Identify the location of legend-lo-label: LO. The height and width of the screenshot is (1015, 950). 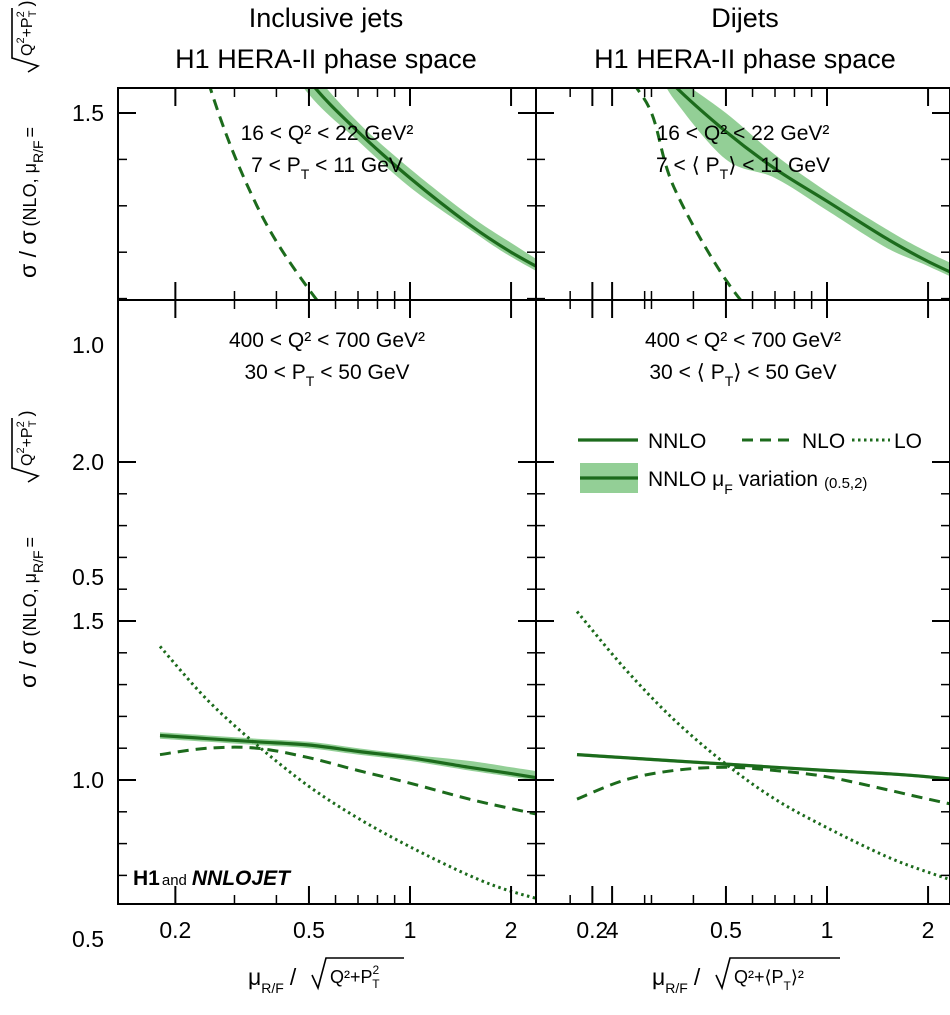
(908, 441).